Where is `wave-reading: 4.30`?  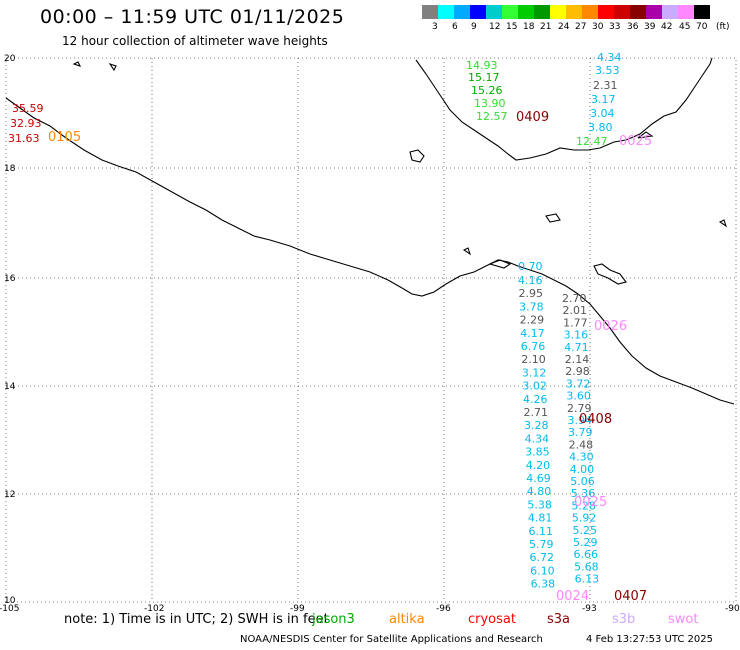 wave-reading: 4.30 is located at coordinates (581, 457).